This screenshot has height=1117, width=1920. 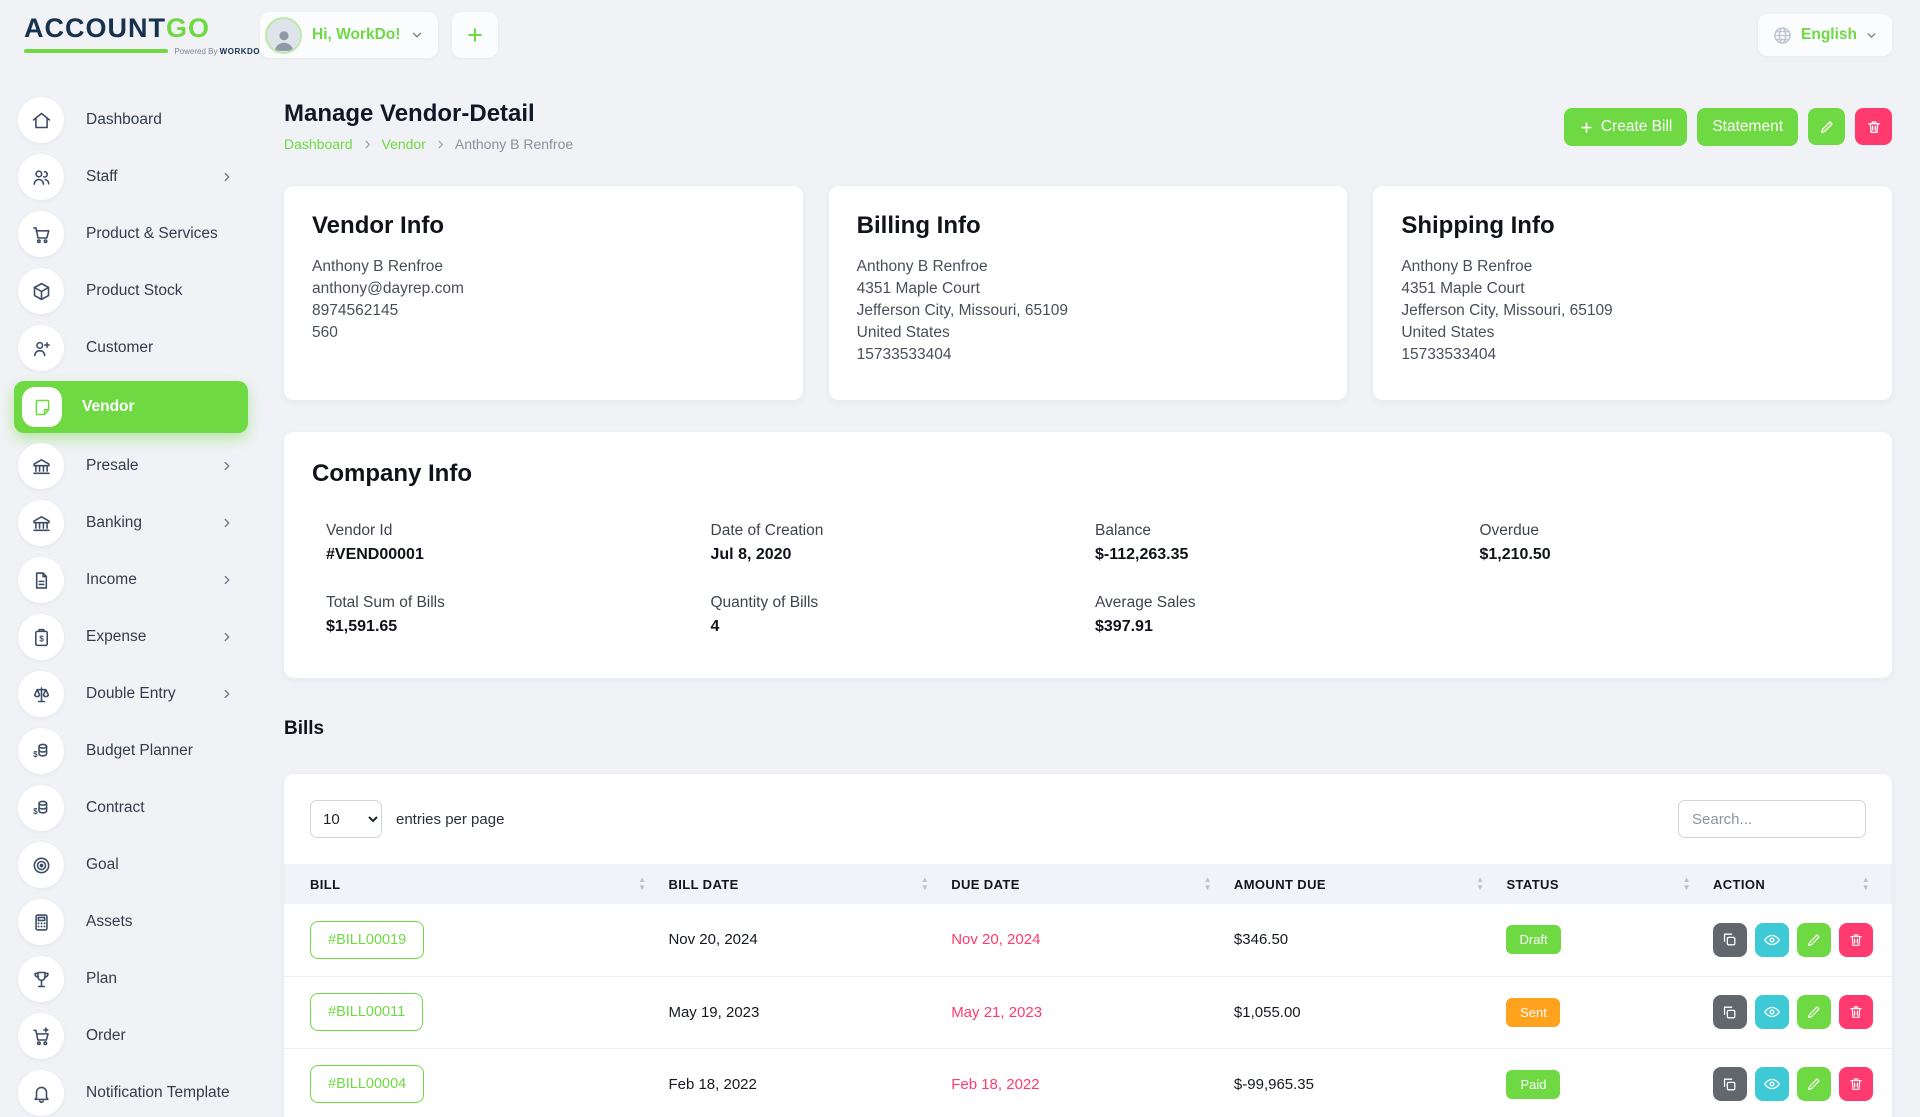 I want to click on bill-number-link: #BILL00004, so click(x=367, y=1084).